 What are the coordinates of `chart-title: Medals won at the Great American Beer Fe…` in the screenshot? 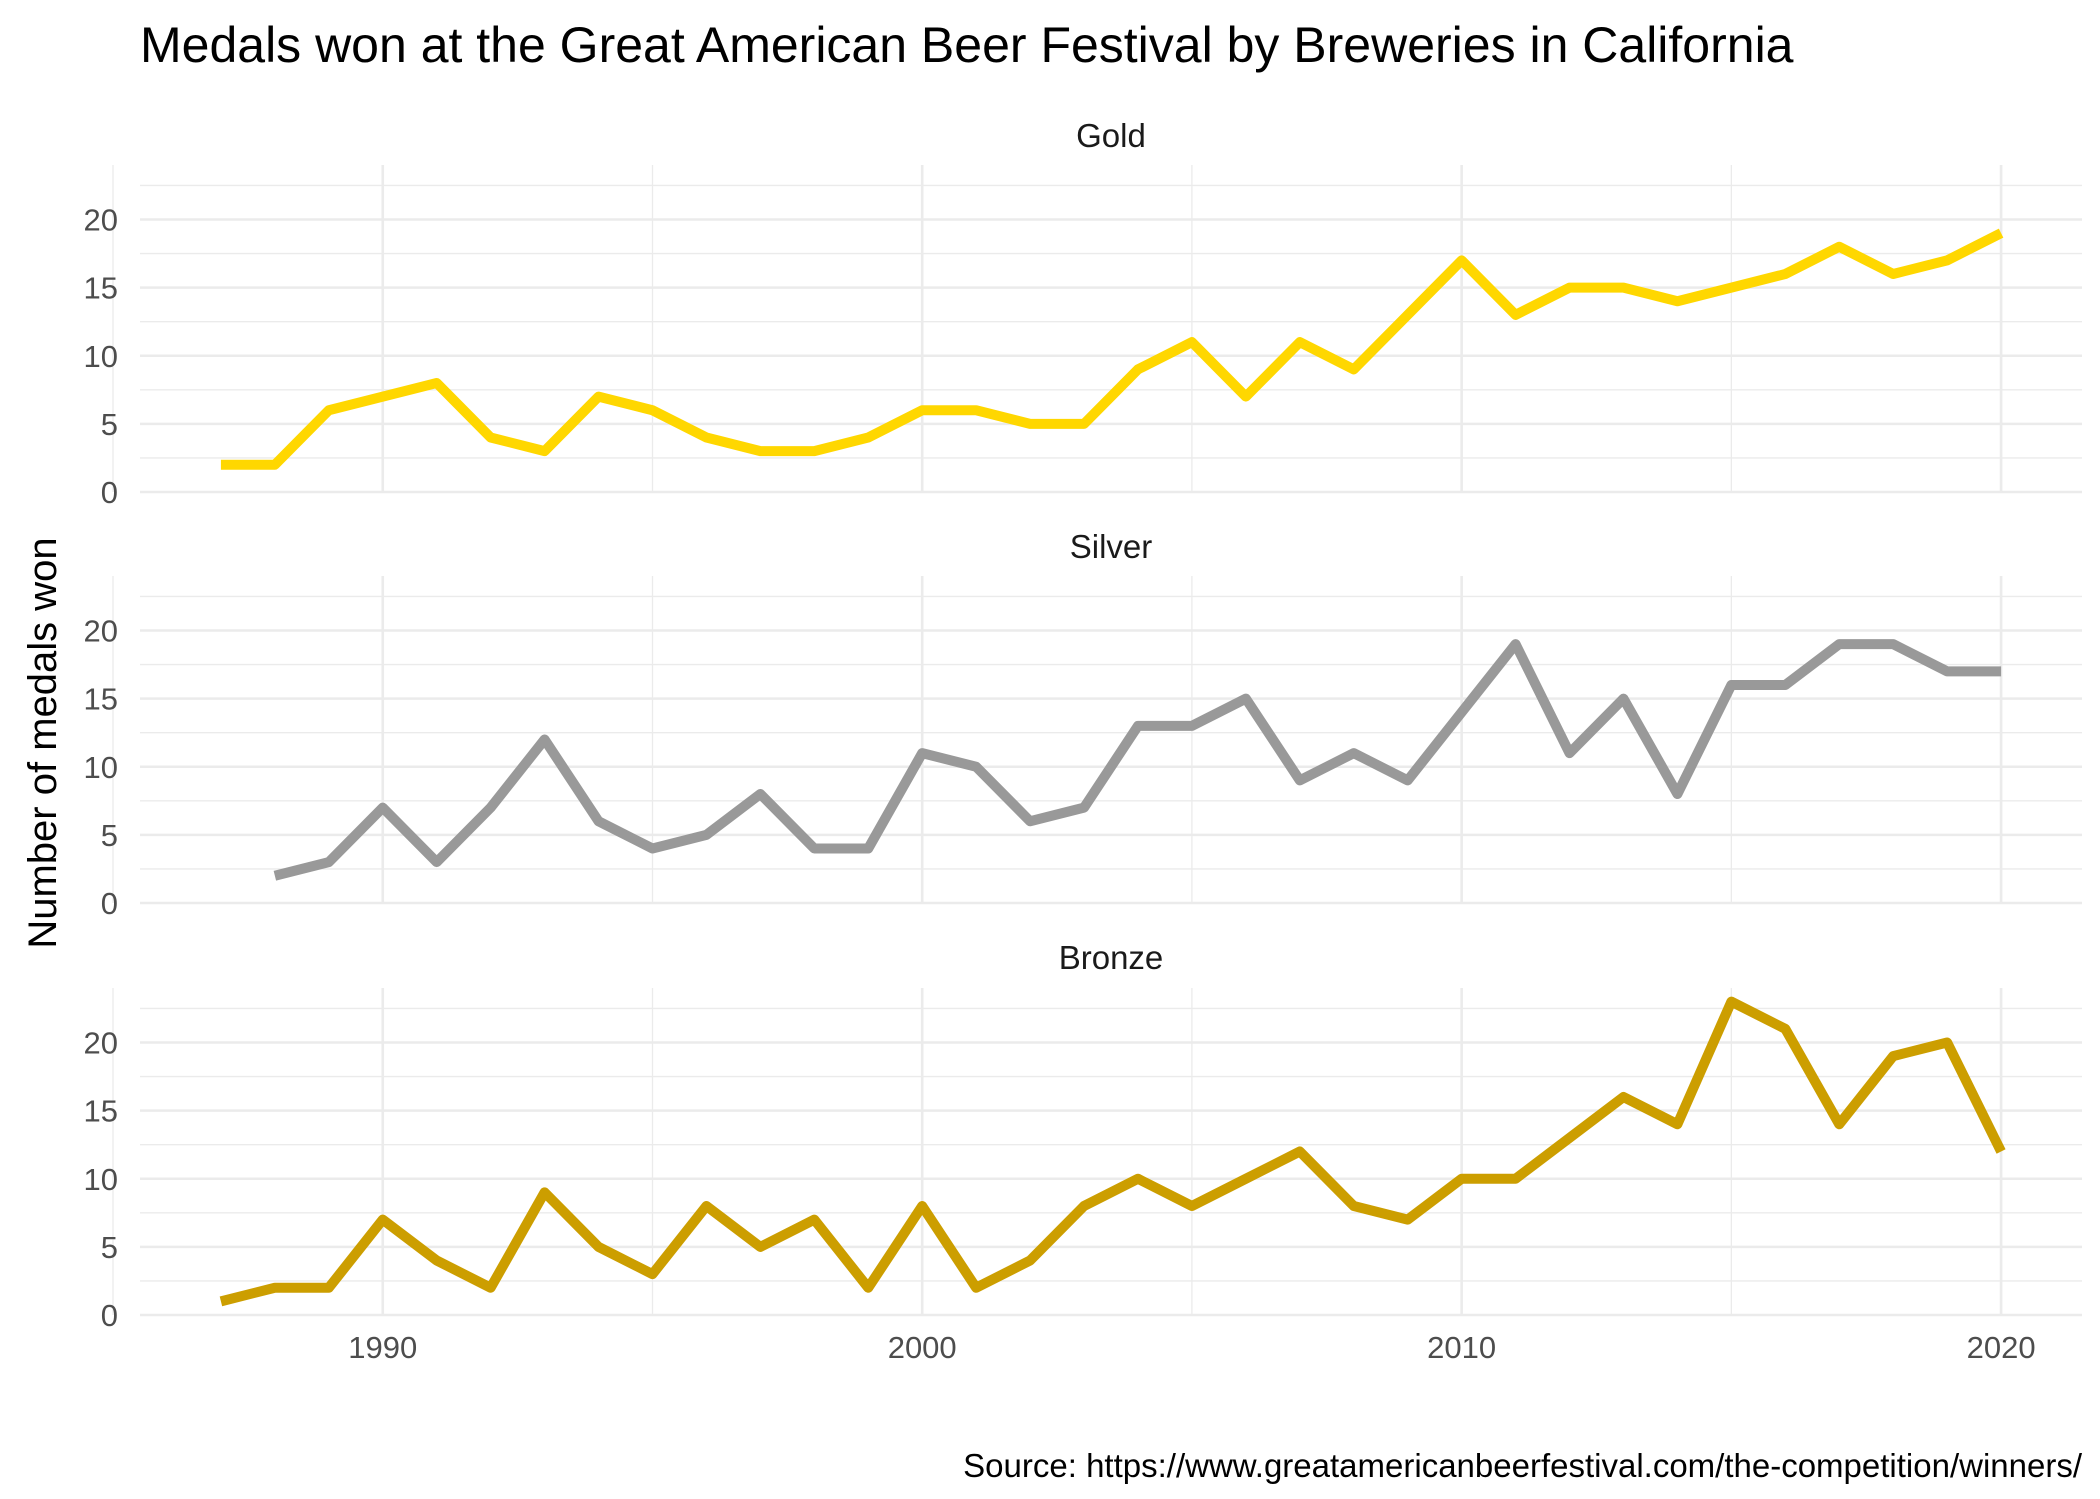 It's located at (967, 45).